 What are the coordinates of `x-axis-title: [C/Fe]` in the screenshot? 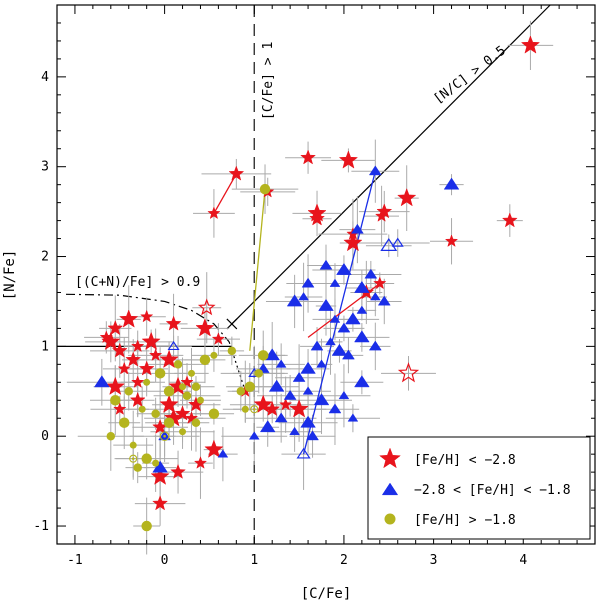 It's located at (326, 594).